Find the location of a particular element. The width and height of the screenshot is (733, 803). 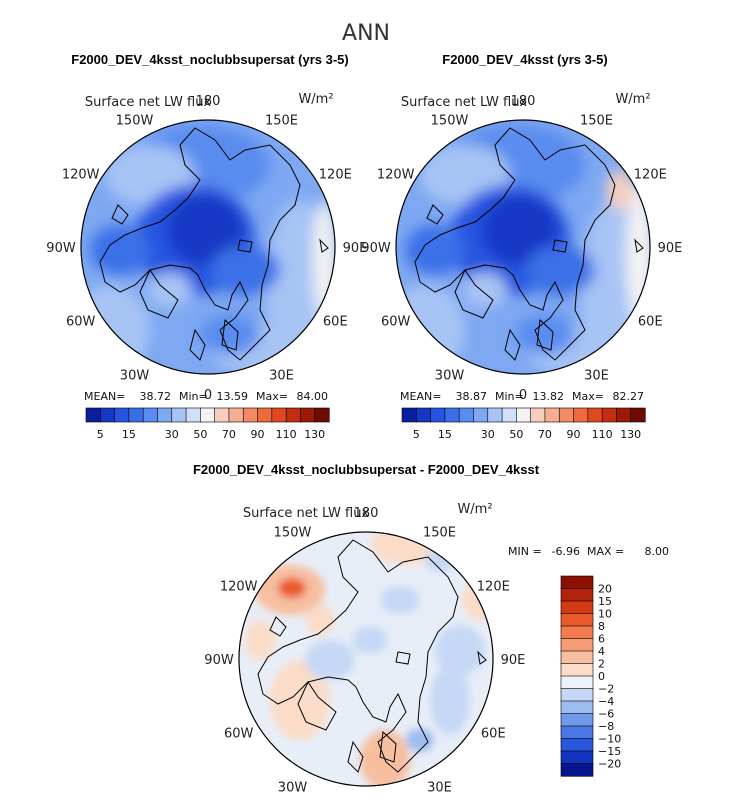

panel-2-map is located at coordinates (523, 247).